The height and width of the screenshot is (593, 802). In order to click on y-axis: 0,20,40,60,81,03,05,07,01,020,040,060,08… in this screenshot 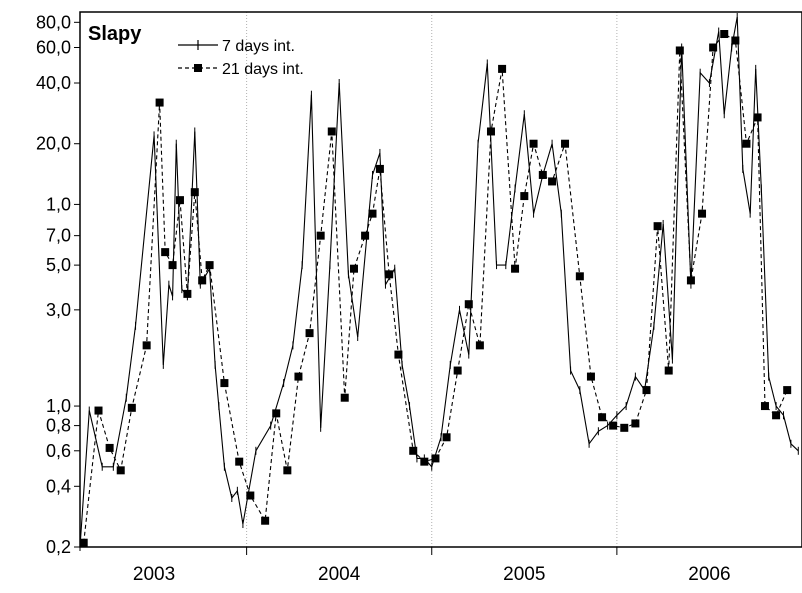, I will do `click(58, 284)`.